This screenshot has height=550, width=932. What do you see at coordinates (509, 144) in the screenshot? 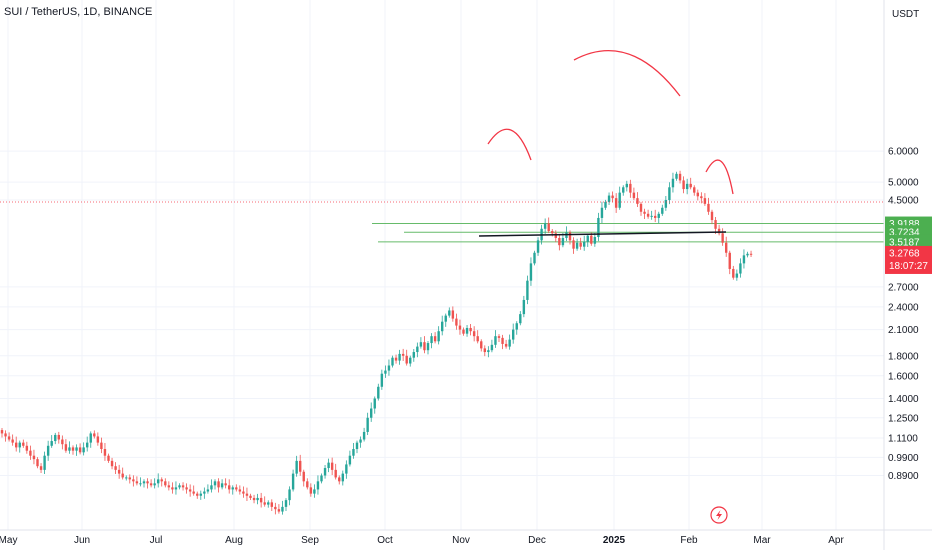
I see `shoulder-arc-left` at bounding box center [509, 144].